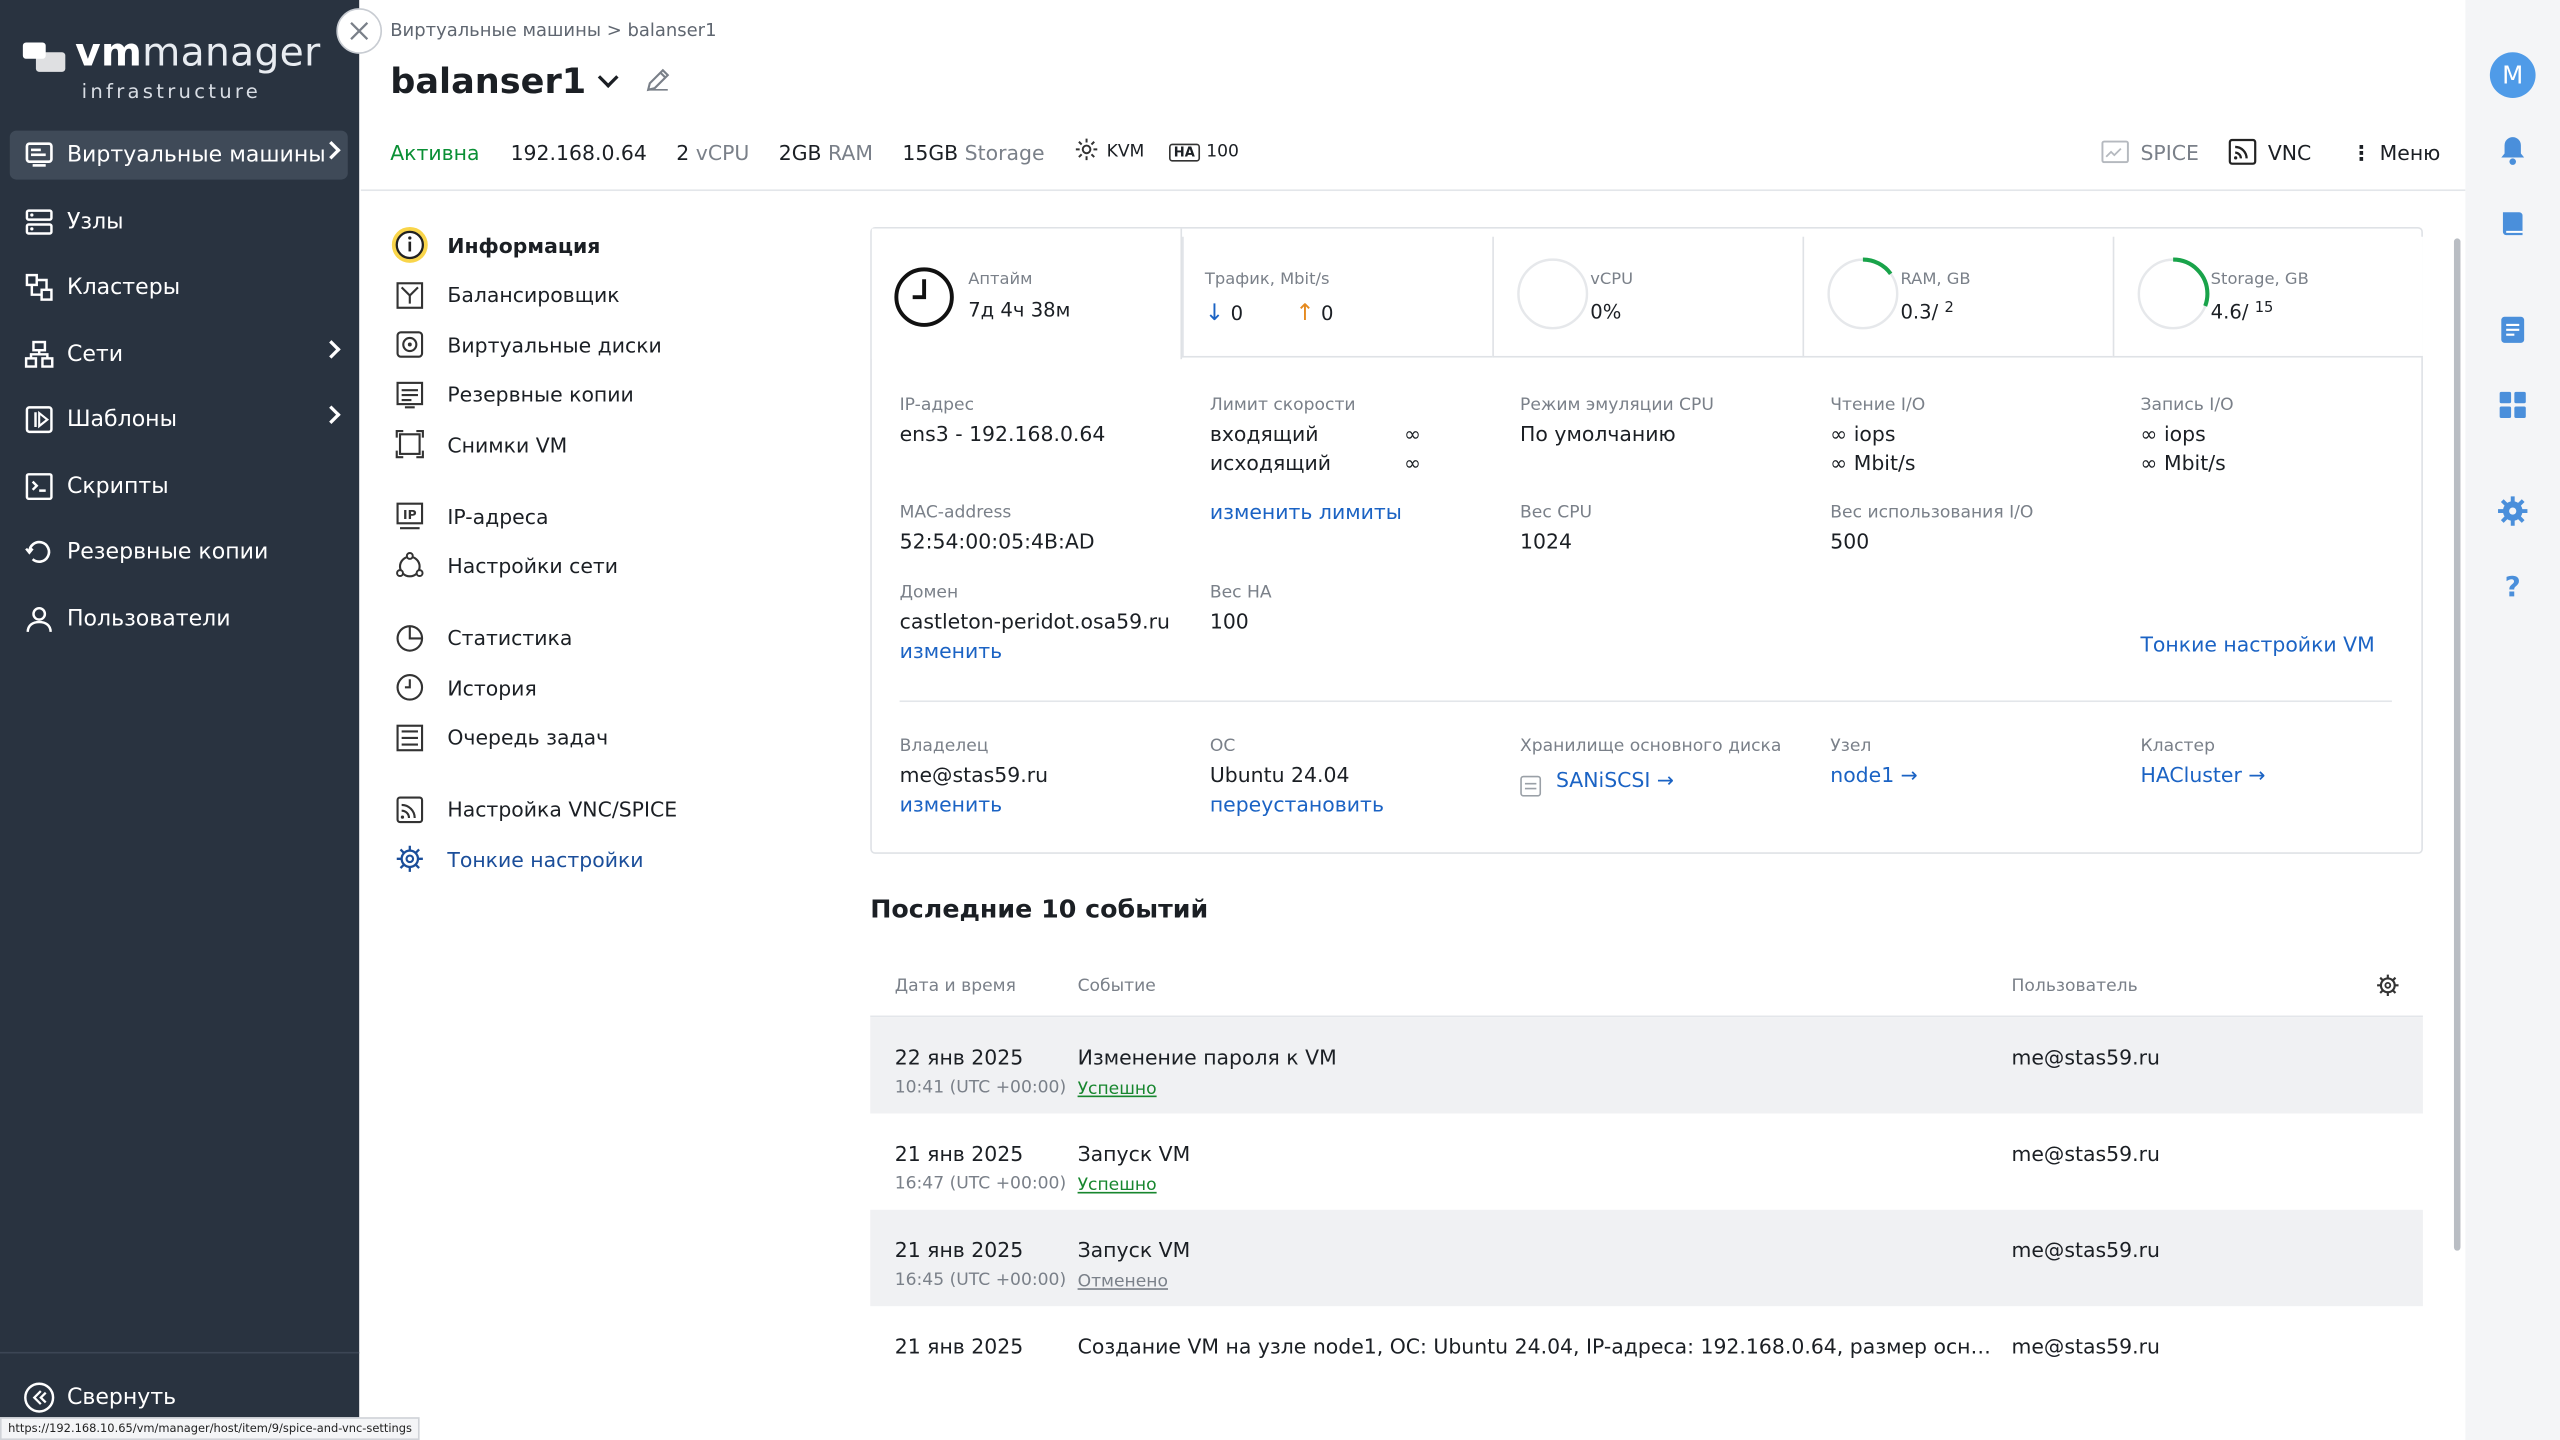 The image size is (2560, 1440). I want to click on networks-icon, so click(39, 353).